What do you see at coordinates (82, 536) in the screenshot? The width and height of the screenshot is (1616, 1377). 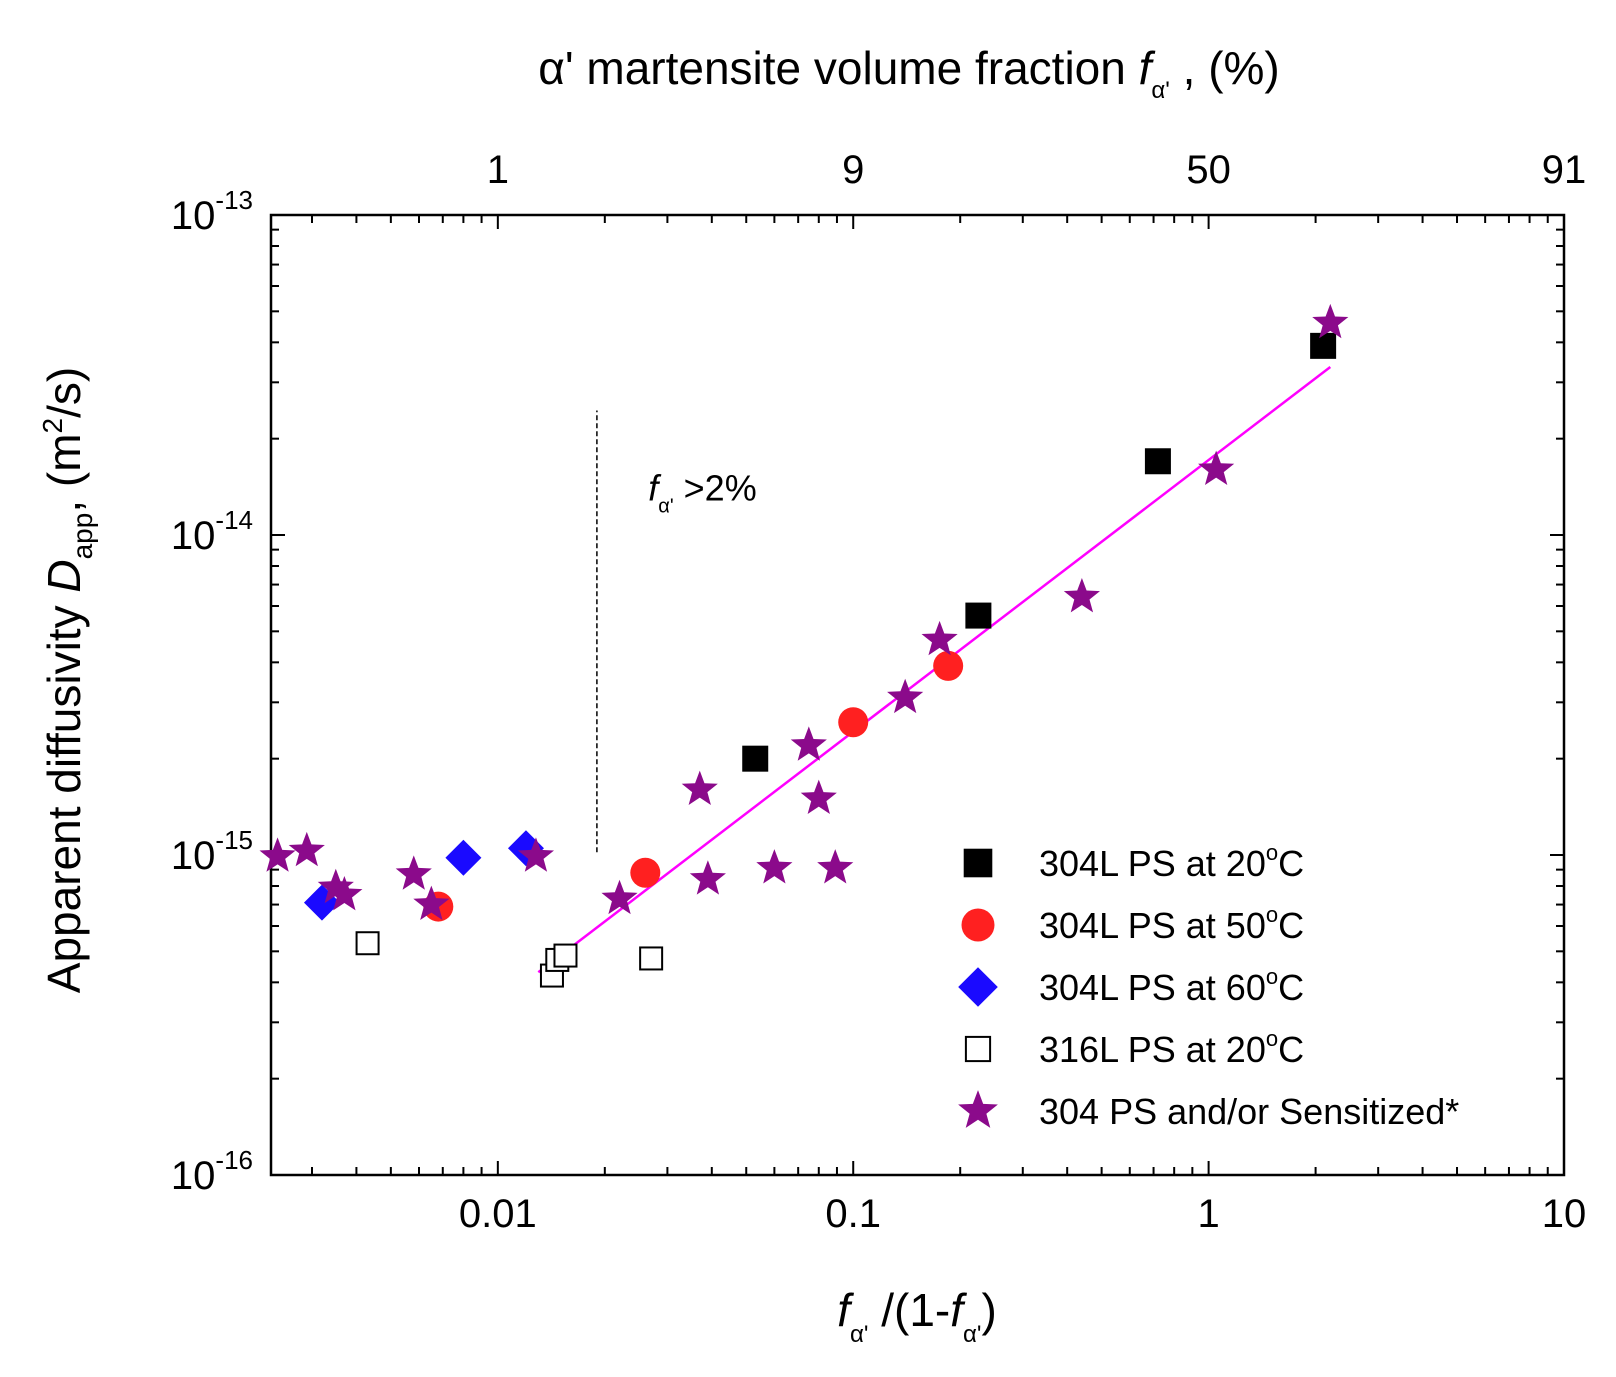 I see `y-axis-title-sub: app` at bounding box center [82, 536].